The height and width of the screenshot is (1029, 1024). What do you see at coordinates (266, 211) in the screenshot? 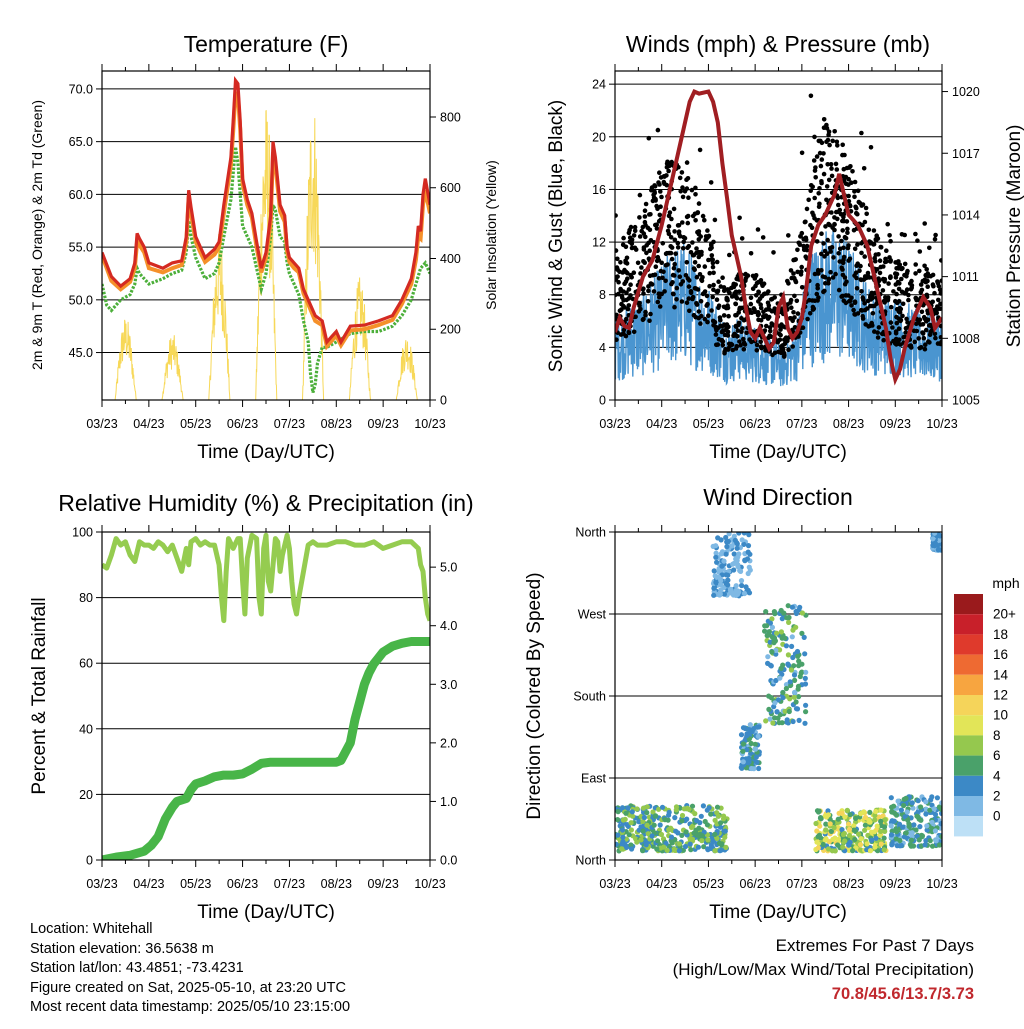
I see `series-2m-t` at bounding box center [266, 211].